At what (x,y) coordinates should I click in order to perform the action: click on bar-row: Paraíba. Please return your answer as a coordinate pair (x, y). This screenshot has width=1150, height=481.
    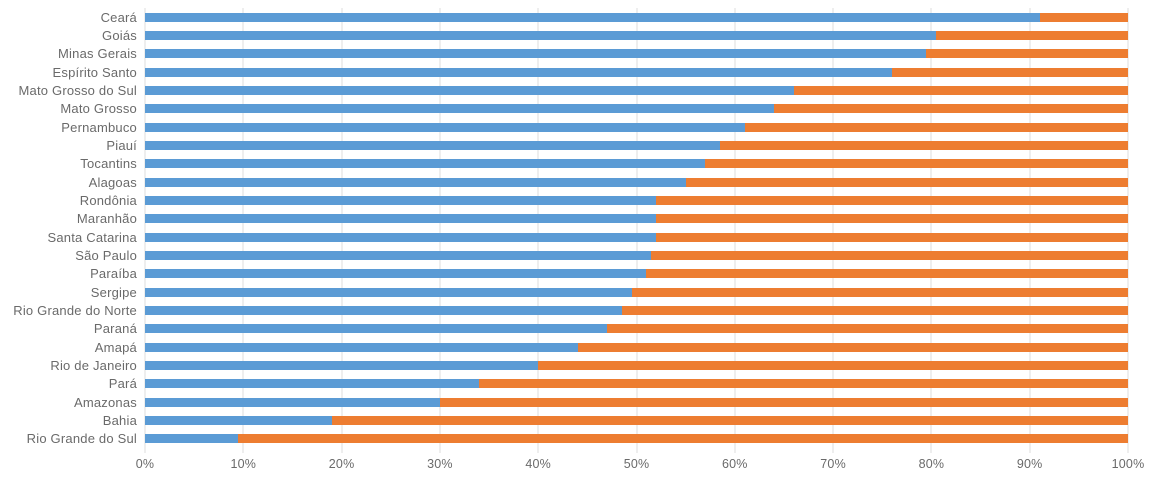
    Looking at the image, I should click on (564, 274).